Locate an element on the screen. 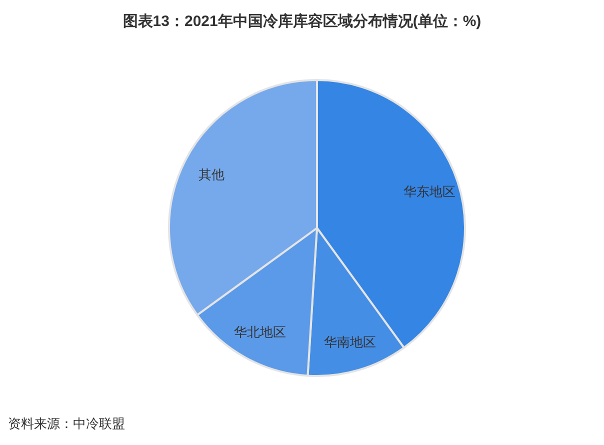  chart-title: 图表13：2021年中国冷库库容区域分布情况(单位：%) is located at coordinates (302, 21).